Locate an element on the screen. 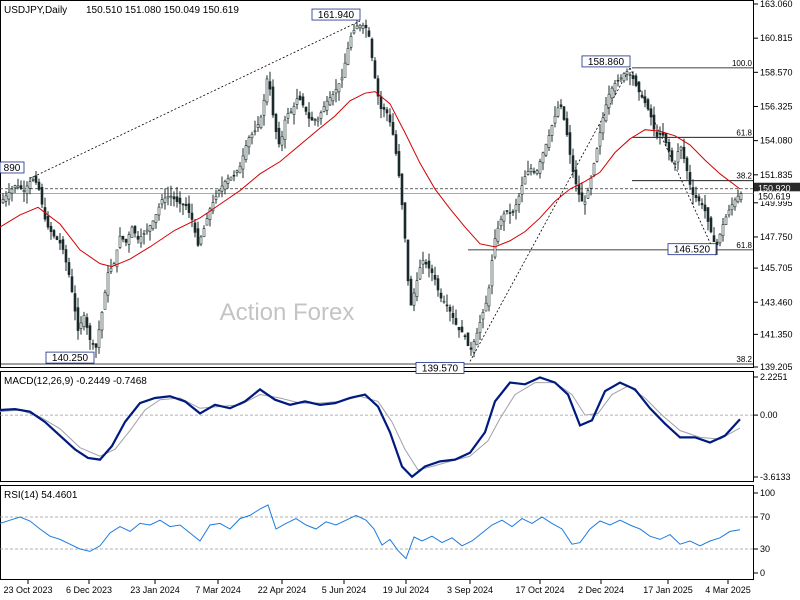 The width and height of the screenshot is (800, 600). price-annotation: 890 is located at coordinates (12, 167).